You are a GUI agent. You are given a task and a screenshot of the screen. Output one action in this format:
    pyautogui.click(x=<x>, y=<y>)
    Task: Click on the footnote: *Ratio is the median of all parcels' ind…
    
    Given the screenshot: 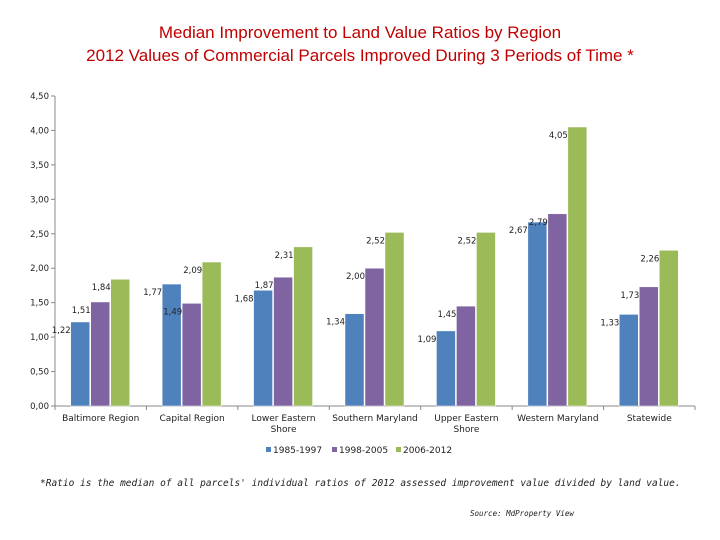 What is the action you would take?
    pyautogui.click(x=360, y=483)
    